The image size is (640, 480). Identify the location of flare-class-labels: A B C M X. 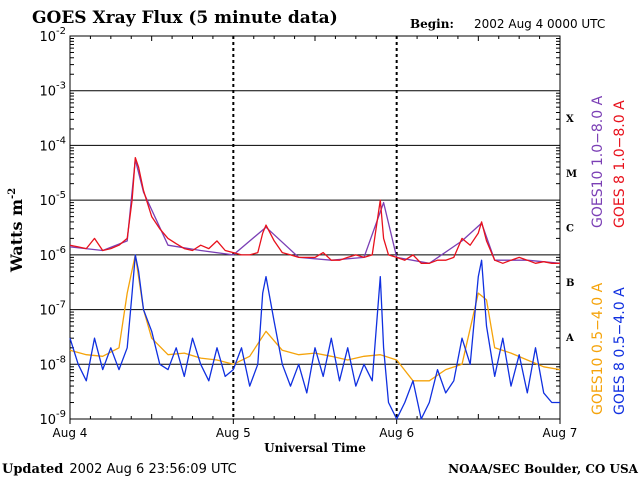
(571, 229).